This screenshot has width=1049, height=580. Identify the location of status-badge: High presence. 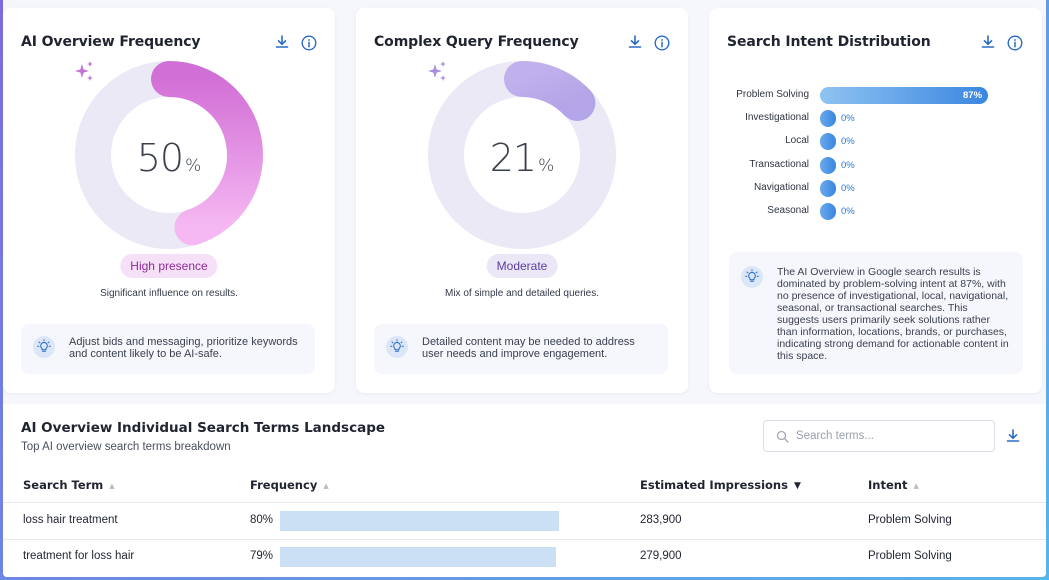
(169, 266).